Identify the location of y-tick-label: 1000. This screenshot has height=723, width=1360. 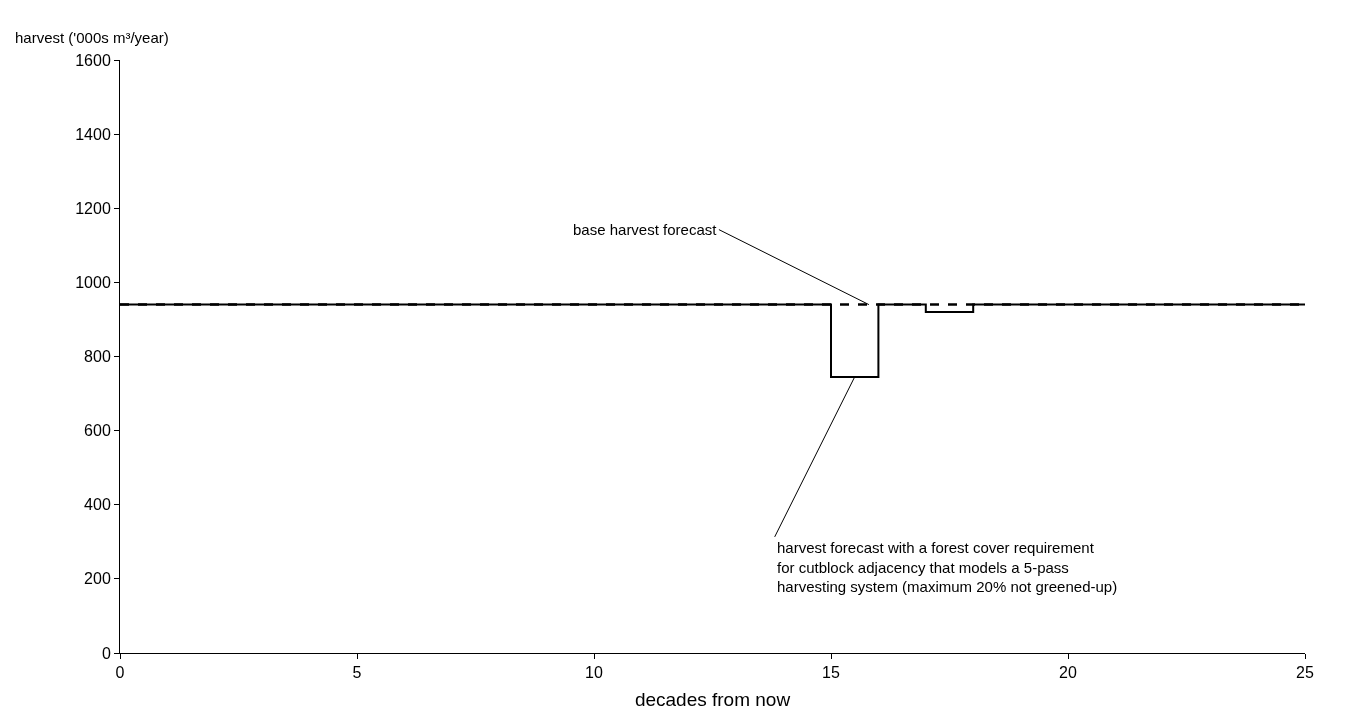
(93, 282).